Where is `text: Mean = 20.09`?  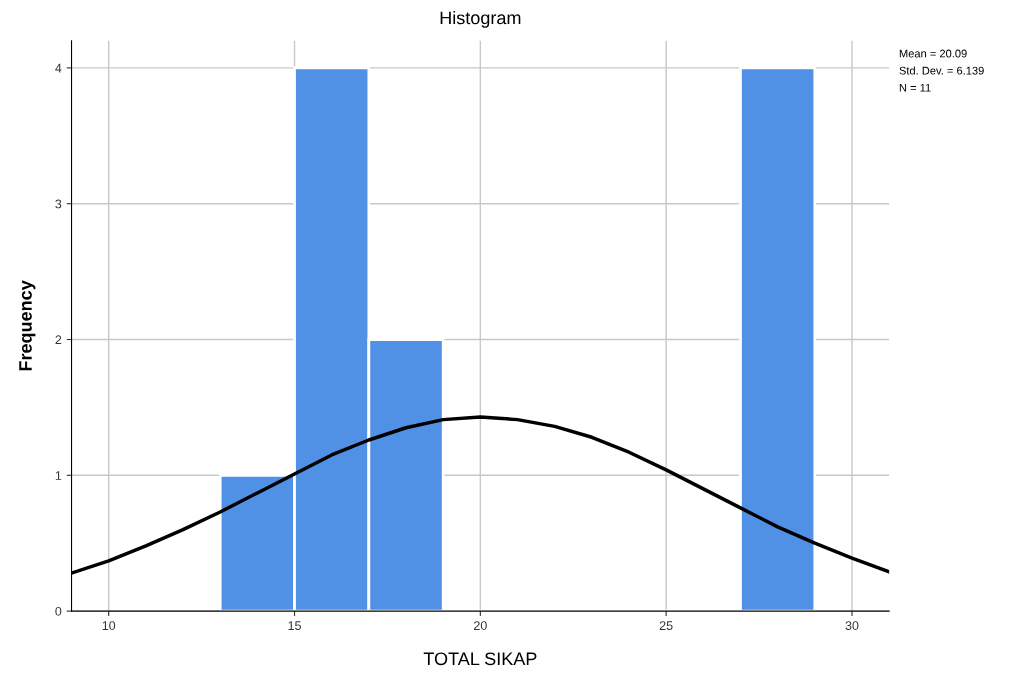 text: Mean = 20.09 is located at coordinates (933, 53).